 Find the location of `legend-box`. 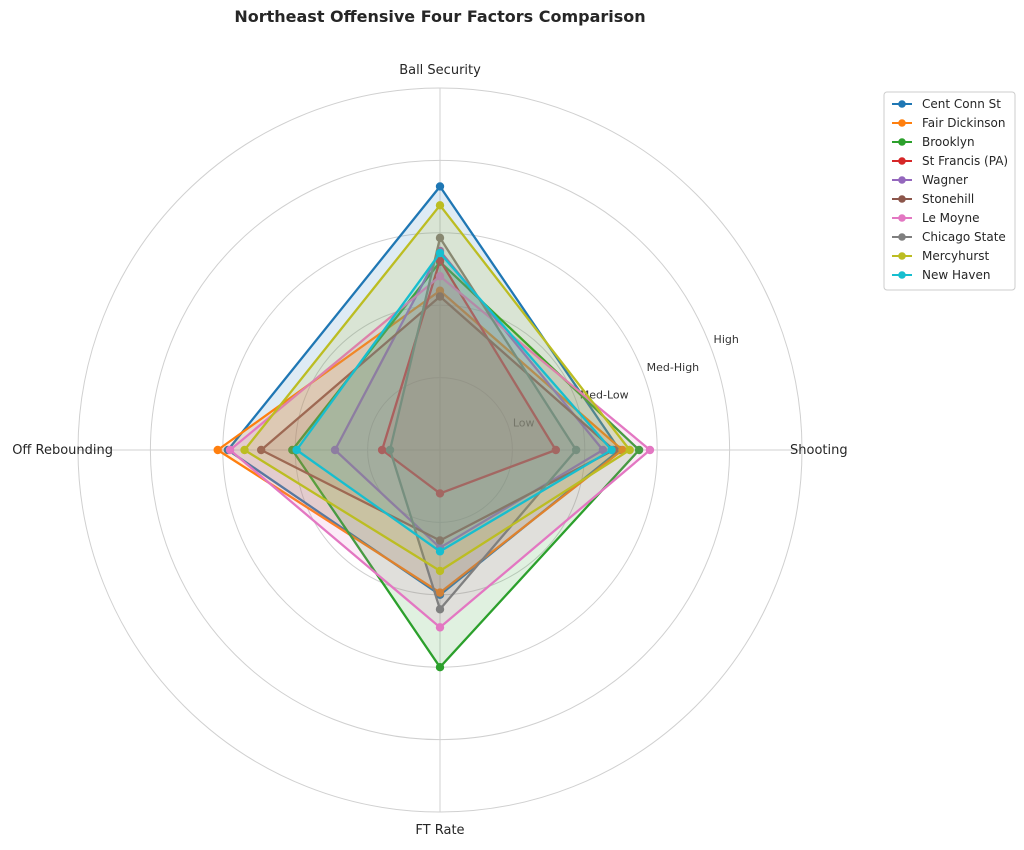

legend-box is located at coordinates (949, 191).